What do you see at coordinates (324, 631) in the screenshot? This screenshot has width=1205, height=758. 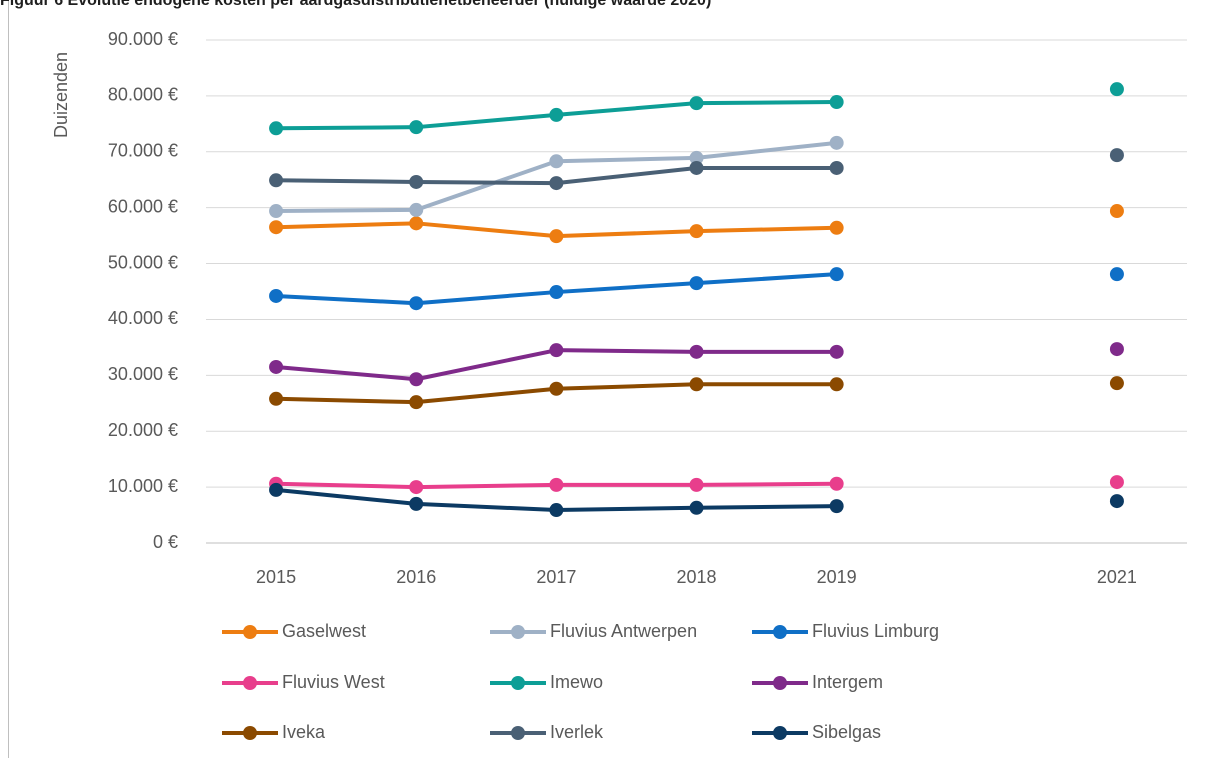 I see `legend-label: Gaselwest` at bounding box center [324, 631].